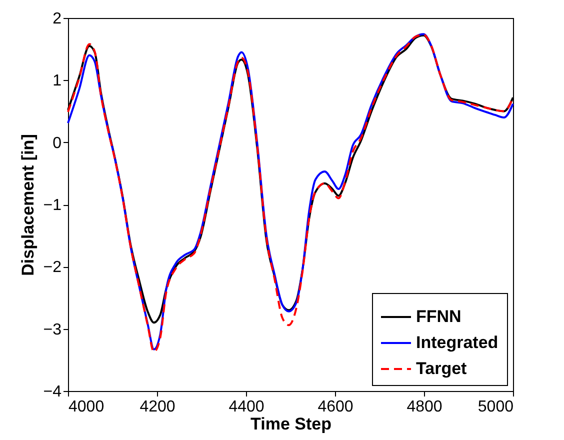 This screenshot has width=564, height=440. I want to click on x-axis-title: Time Step, so click(291, 424).